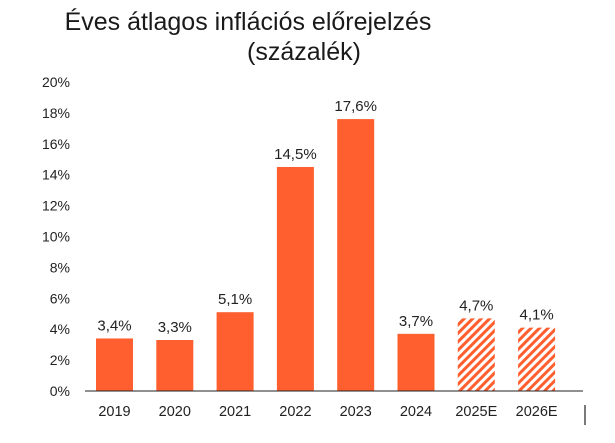  I want to click on x-tick-label: 2023, so click(356, 412).